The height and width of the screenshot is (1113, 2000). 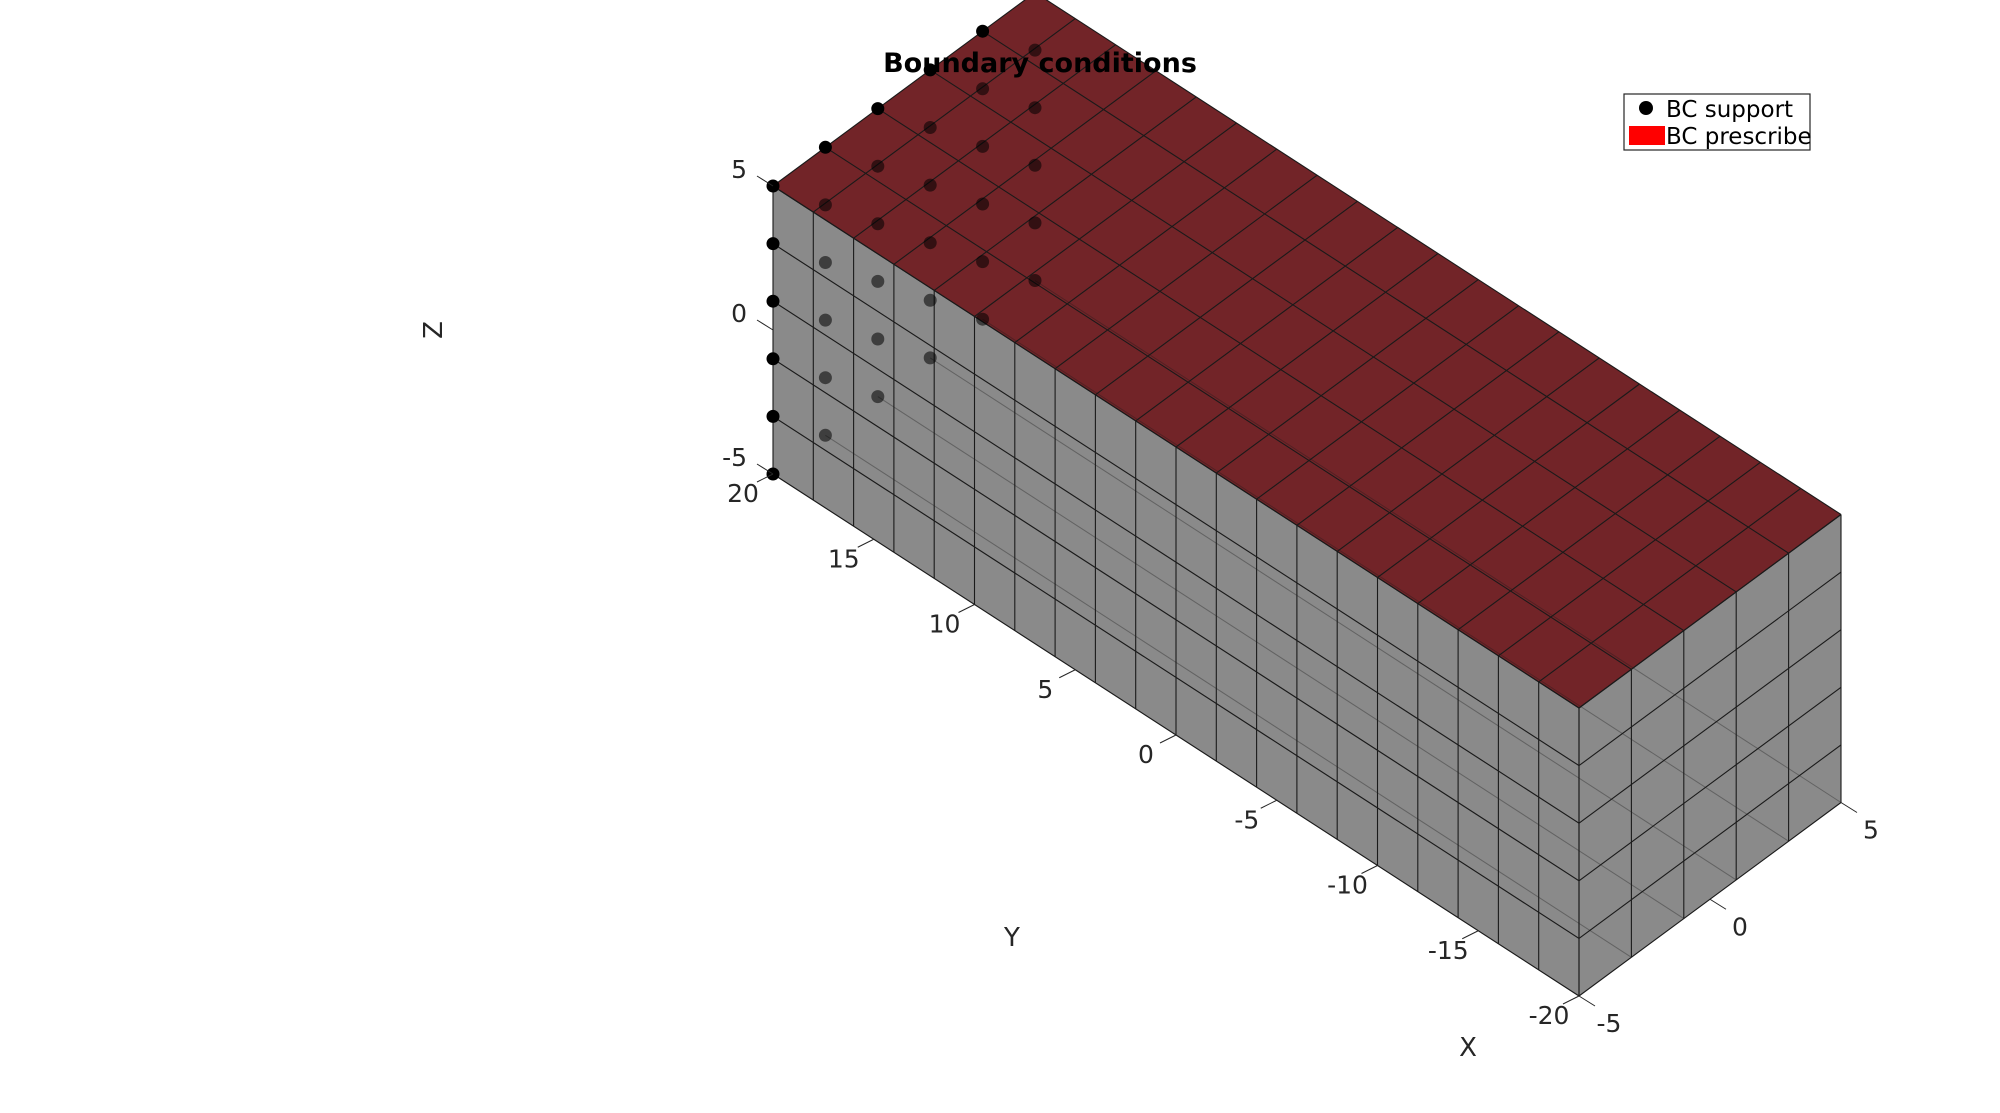 I want to click on x-tick-label: 5, so click(x=1871, y=830).